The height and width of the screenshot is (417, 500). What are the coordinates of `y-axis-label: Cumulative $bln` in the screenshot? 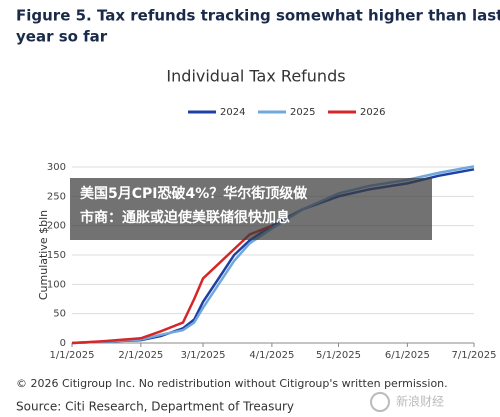 It's located at (43, 255).